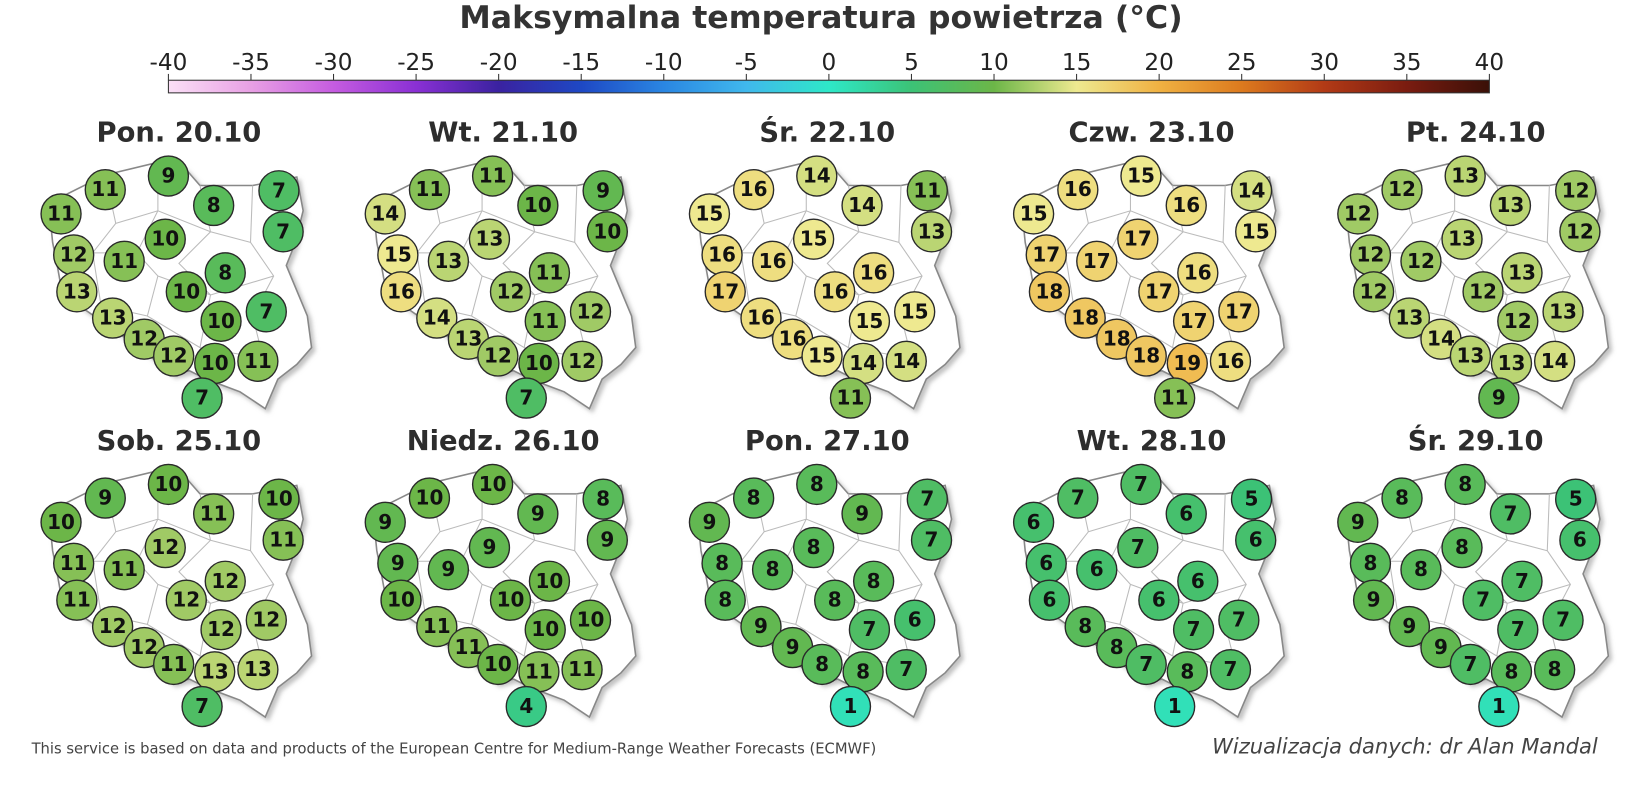 This screenshot has height=792, width=1642. Describe the element at coordinates (1252, 499) in the screenshot. I see `temperature-value: 5` at that location.